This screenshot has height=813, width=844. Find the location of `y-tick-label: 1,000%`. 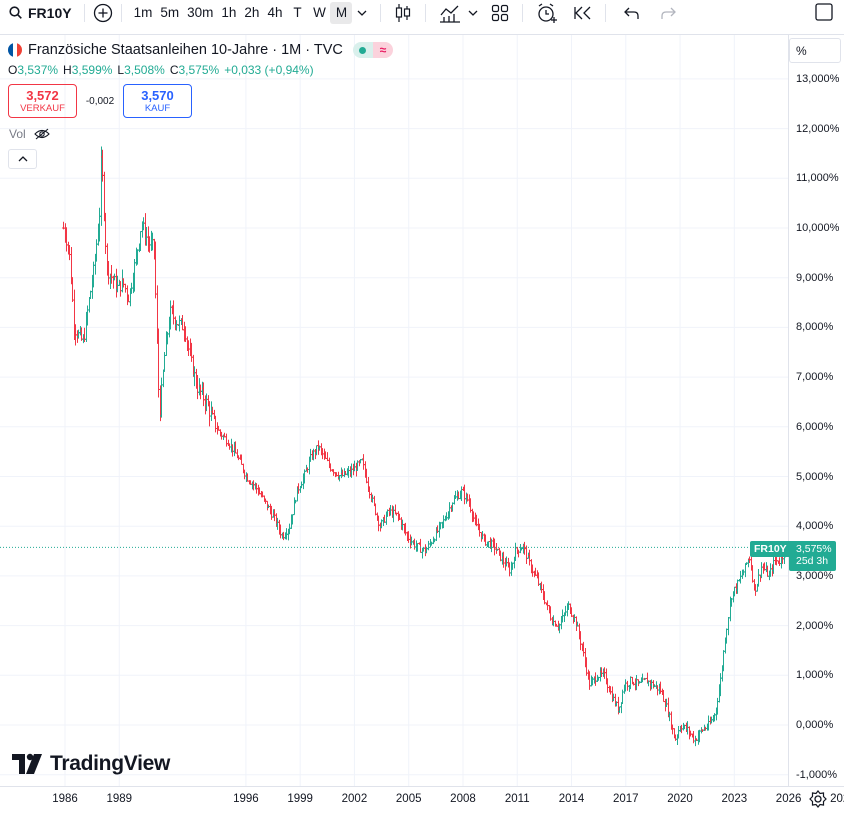

y-tick-label: 1,000% is located at coordinates (815, 675).